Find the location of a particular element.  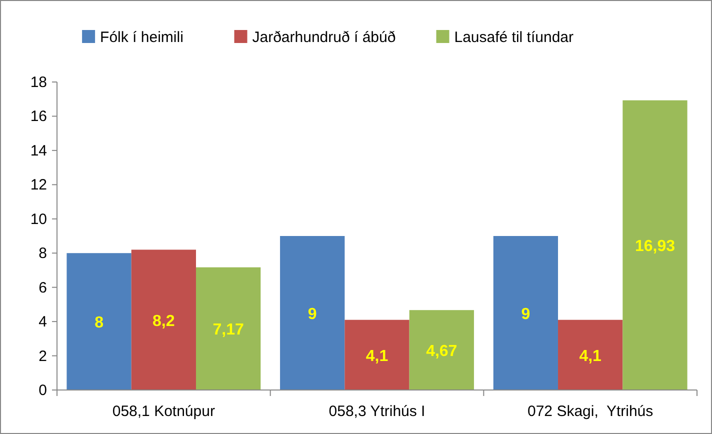

data-label: 4,67 is located at coordinates (442, 351).